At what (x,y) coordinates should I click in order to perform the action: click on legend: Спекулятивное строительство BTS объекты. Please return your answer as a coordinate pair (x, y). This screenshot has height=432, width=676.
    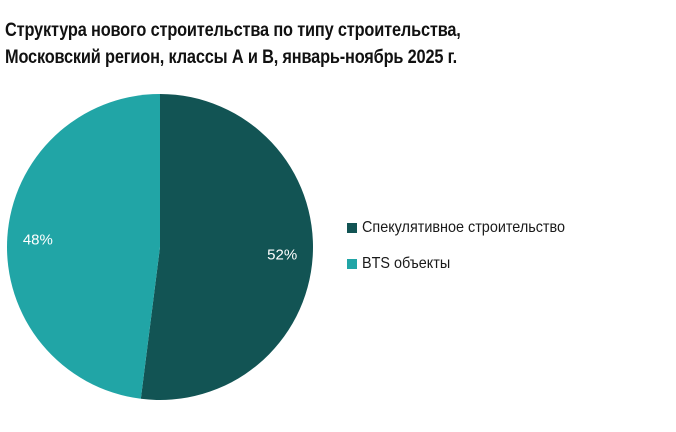
    Looking at the image, I should click on (467, 251).